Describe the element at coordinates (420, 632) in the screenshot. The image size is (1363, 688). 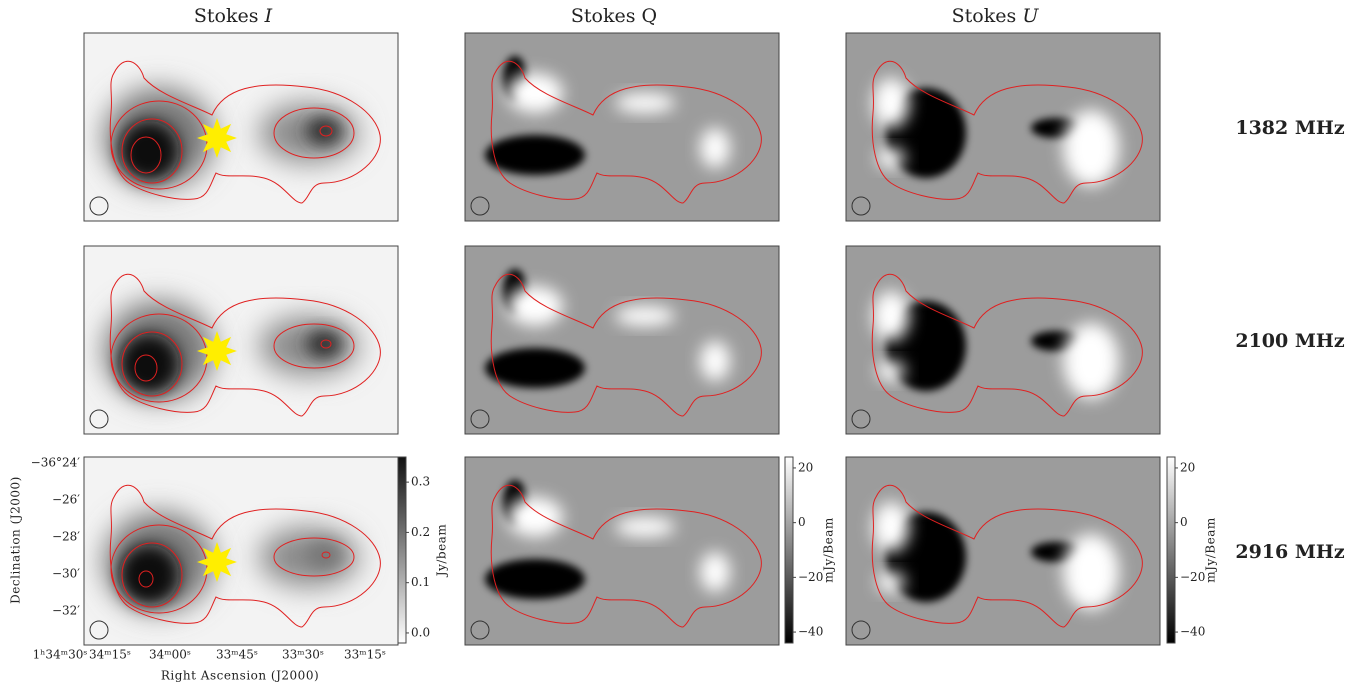
I see `colorbar-tick-label: 0.0` at that location.